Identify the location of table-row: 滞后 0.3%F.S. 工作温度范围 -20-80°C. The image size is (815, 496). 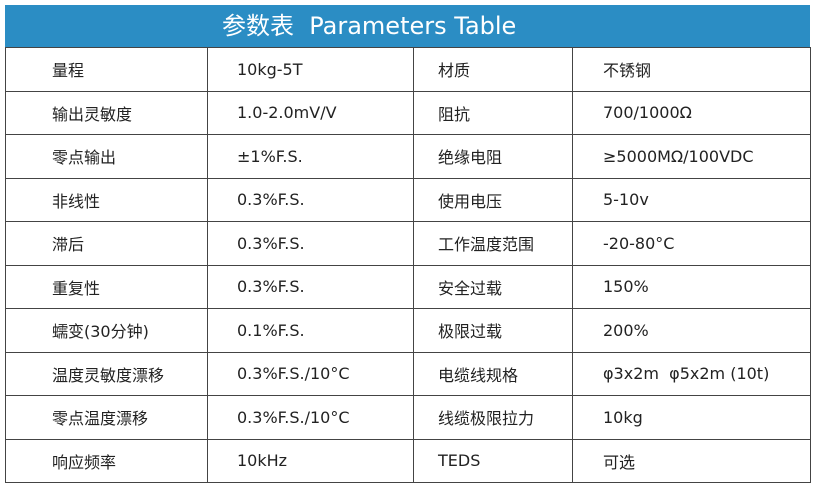
(408, 243).